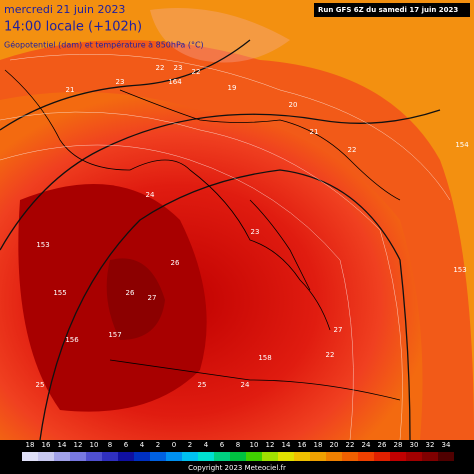 The image size is (474, 474). Describe the element at coordinates (73, 27) in the screenshot. I see `valid-time: 14:00 locale (+102h)` at that location.